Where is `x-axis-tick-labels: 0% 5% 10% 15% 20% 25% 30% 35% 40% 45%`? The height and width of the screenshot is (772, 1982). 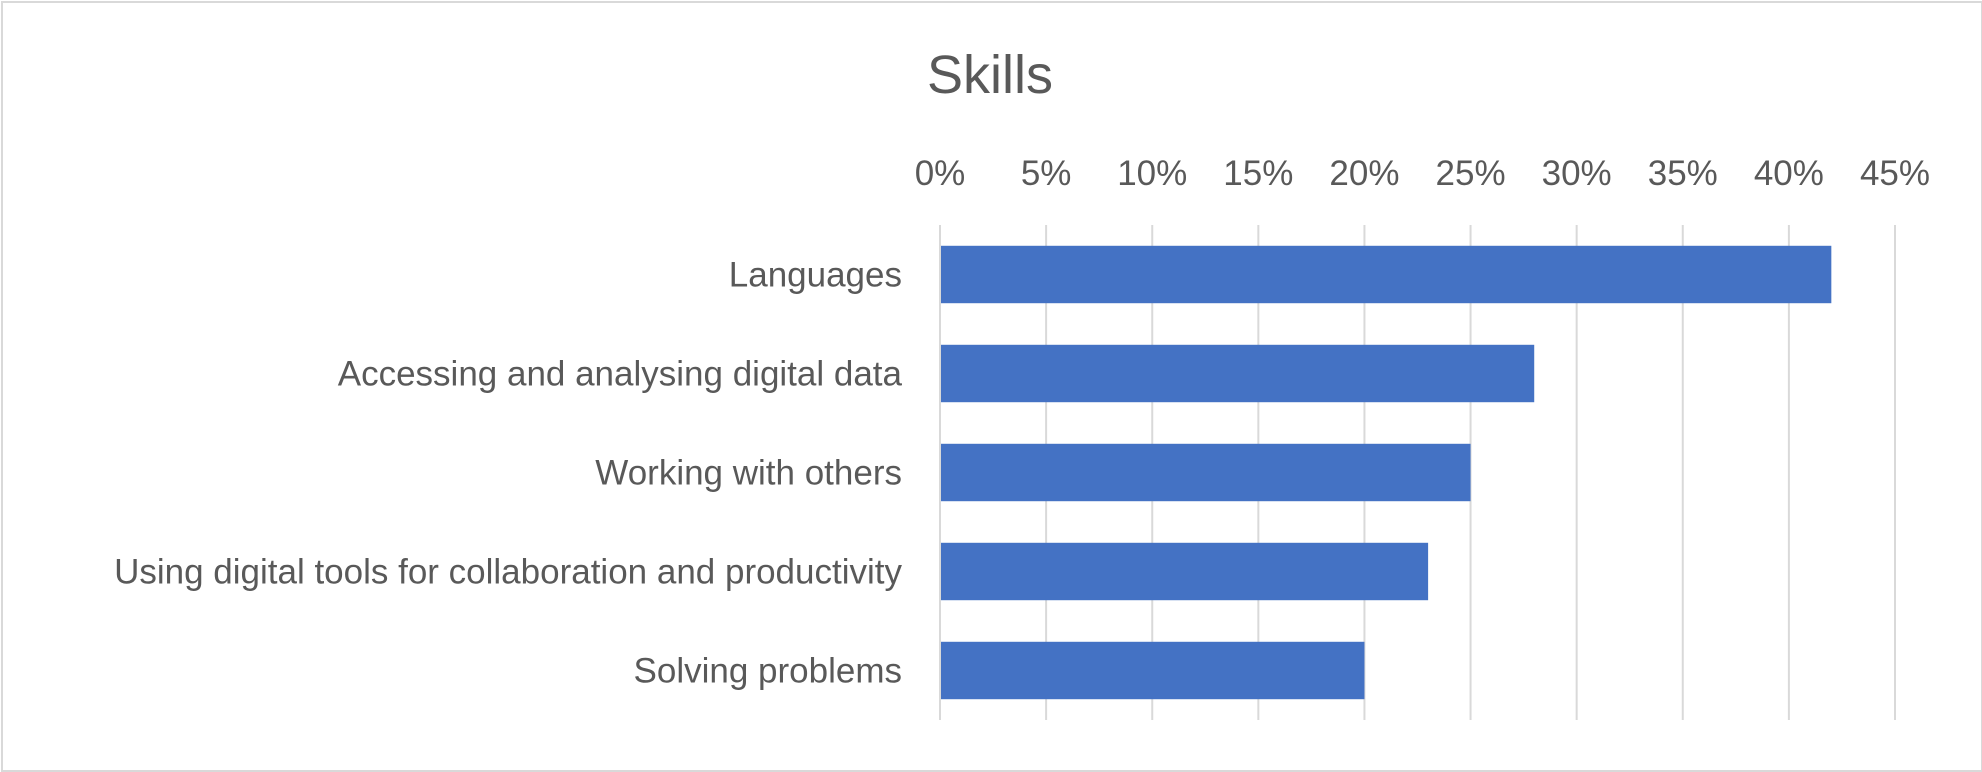 x-axis-tick-labels: 0% 5% 10% 15% 20% 25% 30% 35% 40% 45% is located at coordinates (1422, 173).